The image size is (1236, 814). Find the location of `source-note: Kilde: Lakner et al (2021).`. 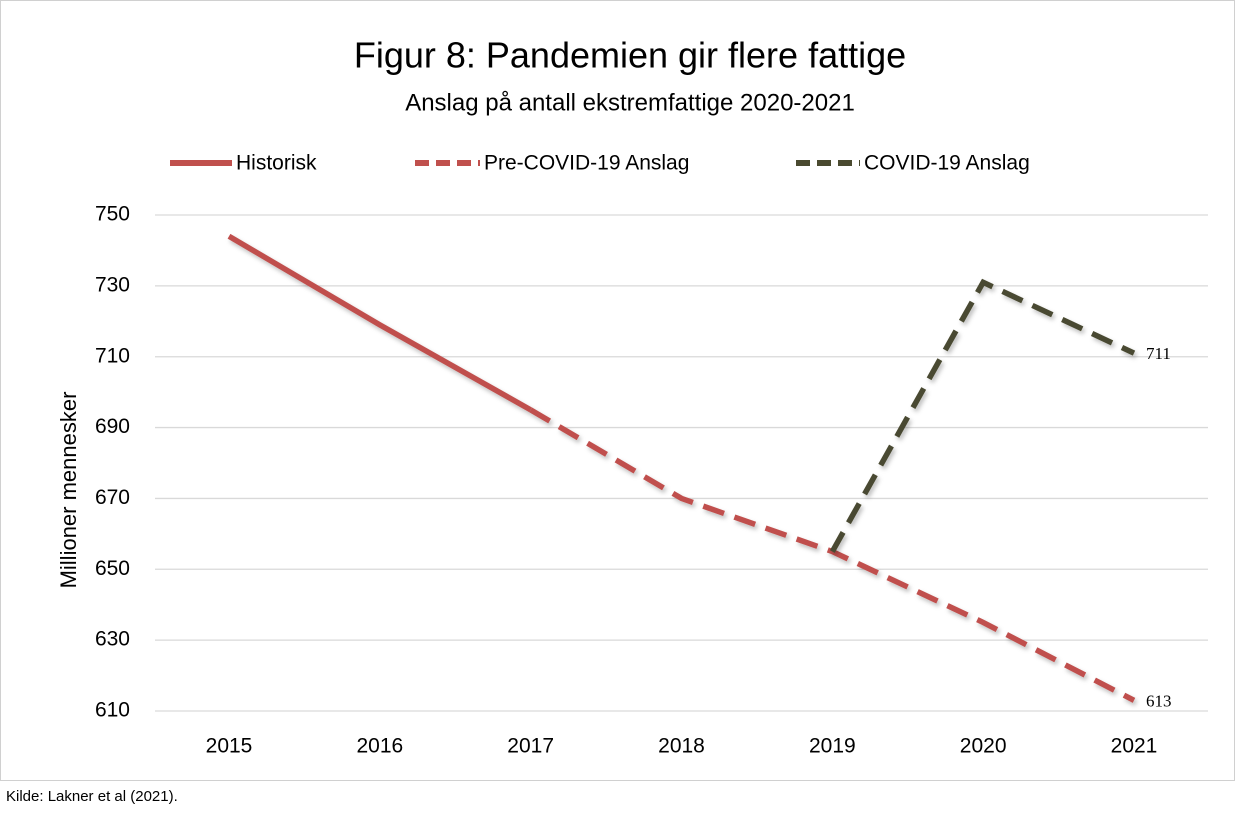

source-note: Kilde: Lakner et al (2021). is located at coordinates (92, 796).